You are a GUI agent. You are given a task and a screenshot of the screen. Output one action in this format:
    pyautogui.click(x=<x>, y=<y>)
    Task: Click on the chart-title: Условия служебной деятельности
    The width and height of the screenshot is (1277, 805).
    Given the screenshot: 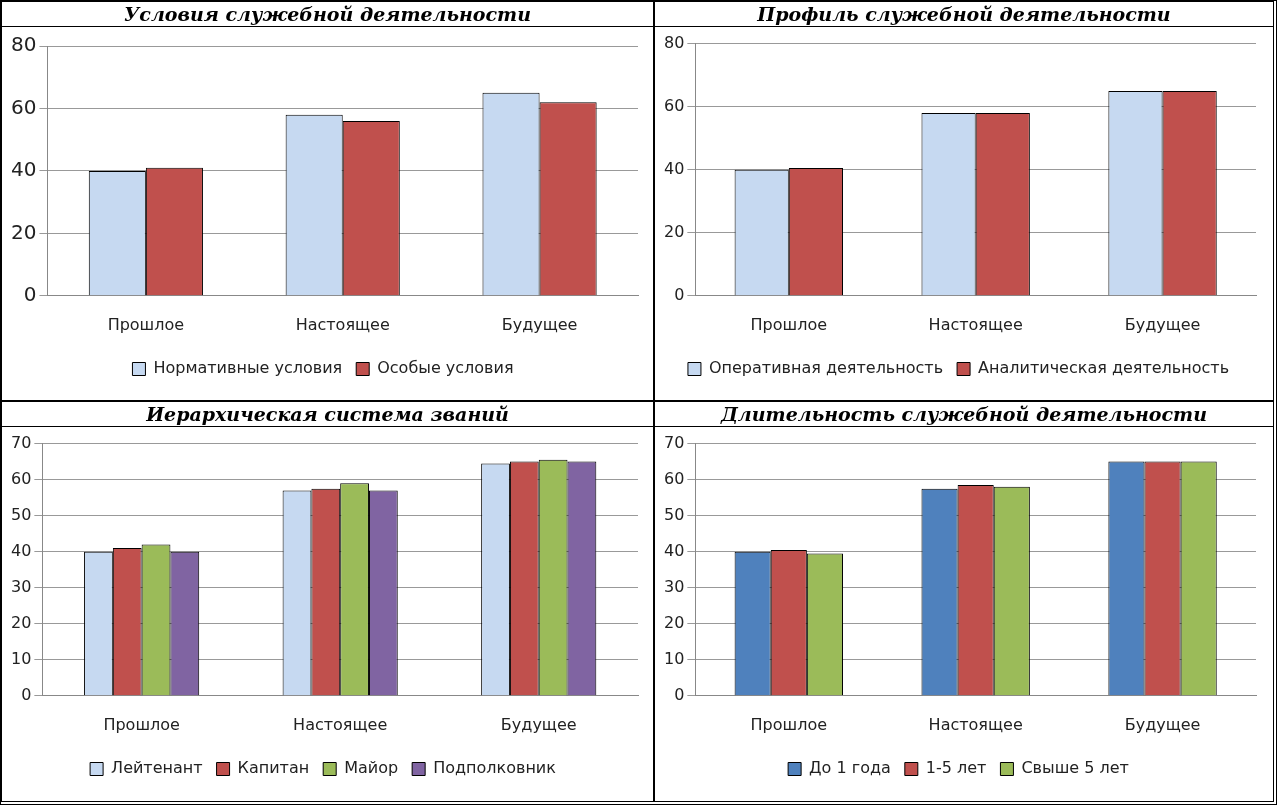 What is the action you would take?
    pyautogui.click(x=327, y=14)
    